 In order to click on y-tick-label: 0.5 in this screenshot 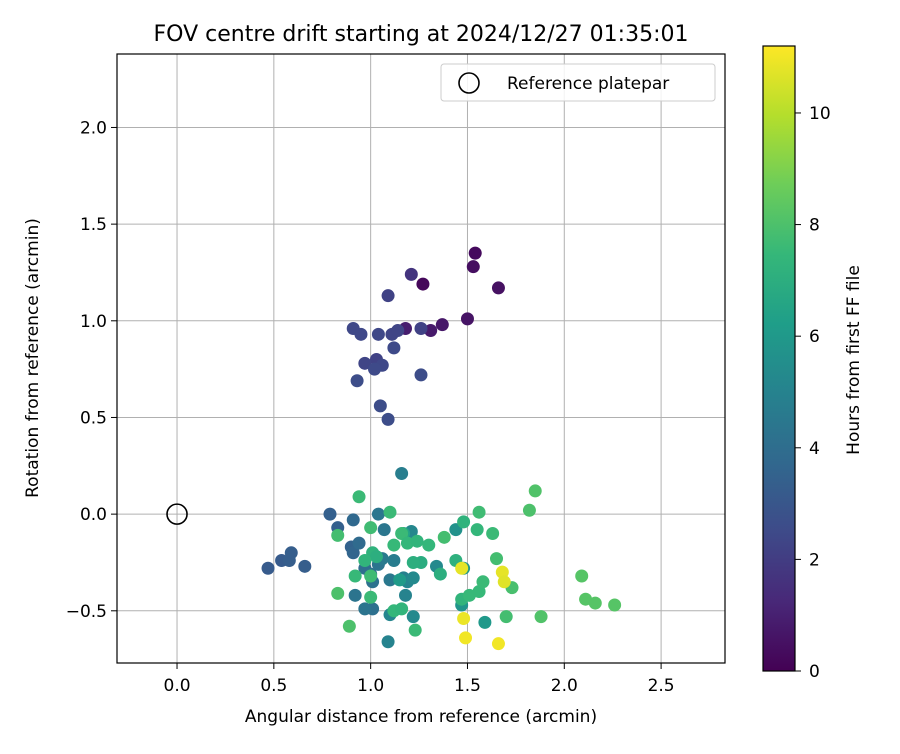, I will do `click(93, 418)`.